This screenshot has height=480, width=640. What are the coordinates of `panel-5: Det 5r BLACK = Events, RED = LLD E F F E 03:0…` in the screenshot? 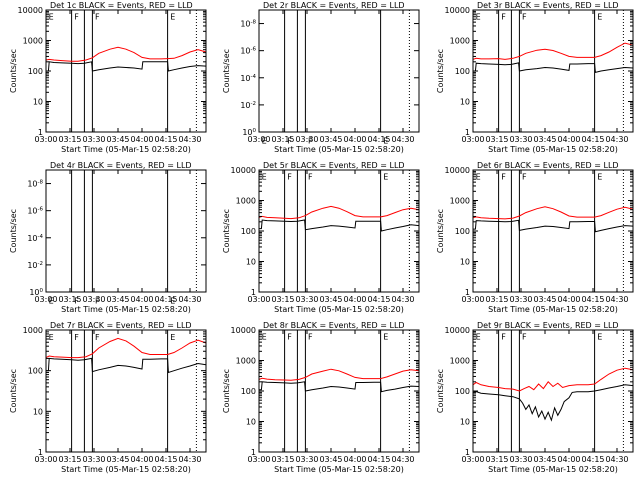 It's located at (321, 237).